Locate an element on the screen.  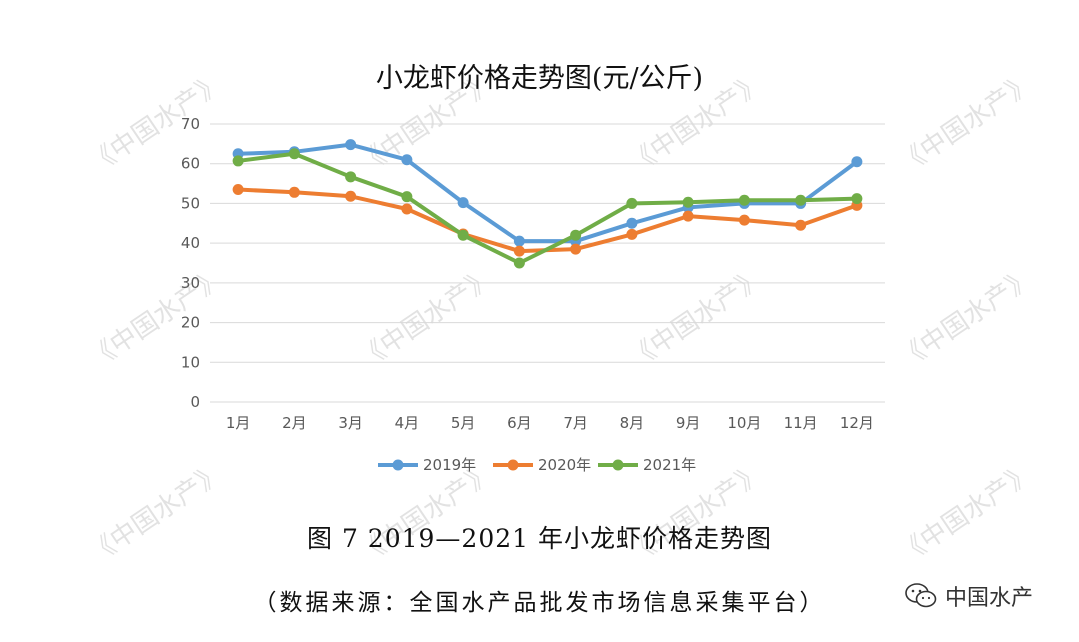
legend-label: 2020年 is located at coordinates (564, 465).